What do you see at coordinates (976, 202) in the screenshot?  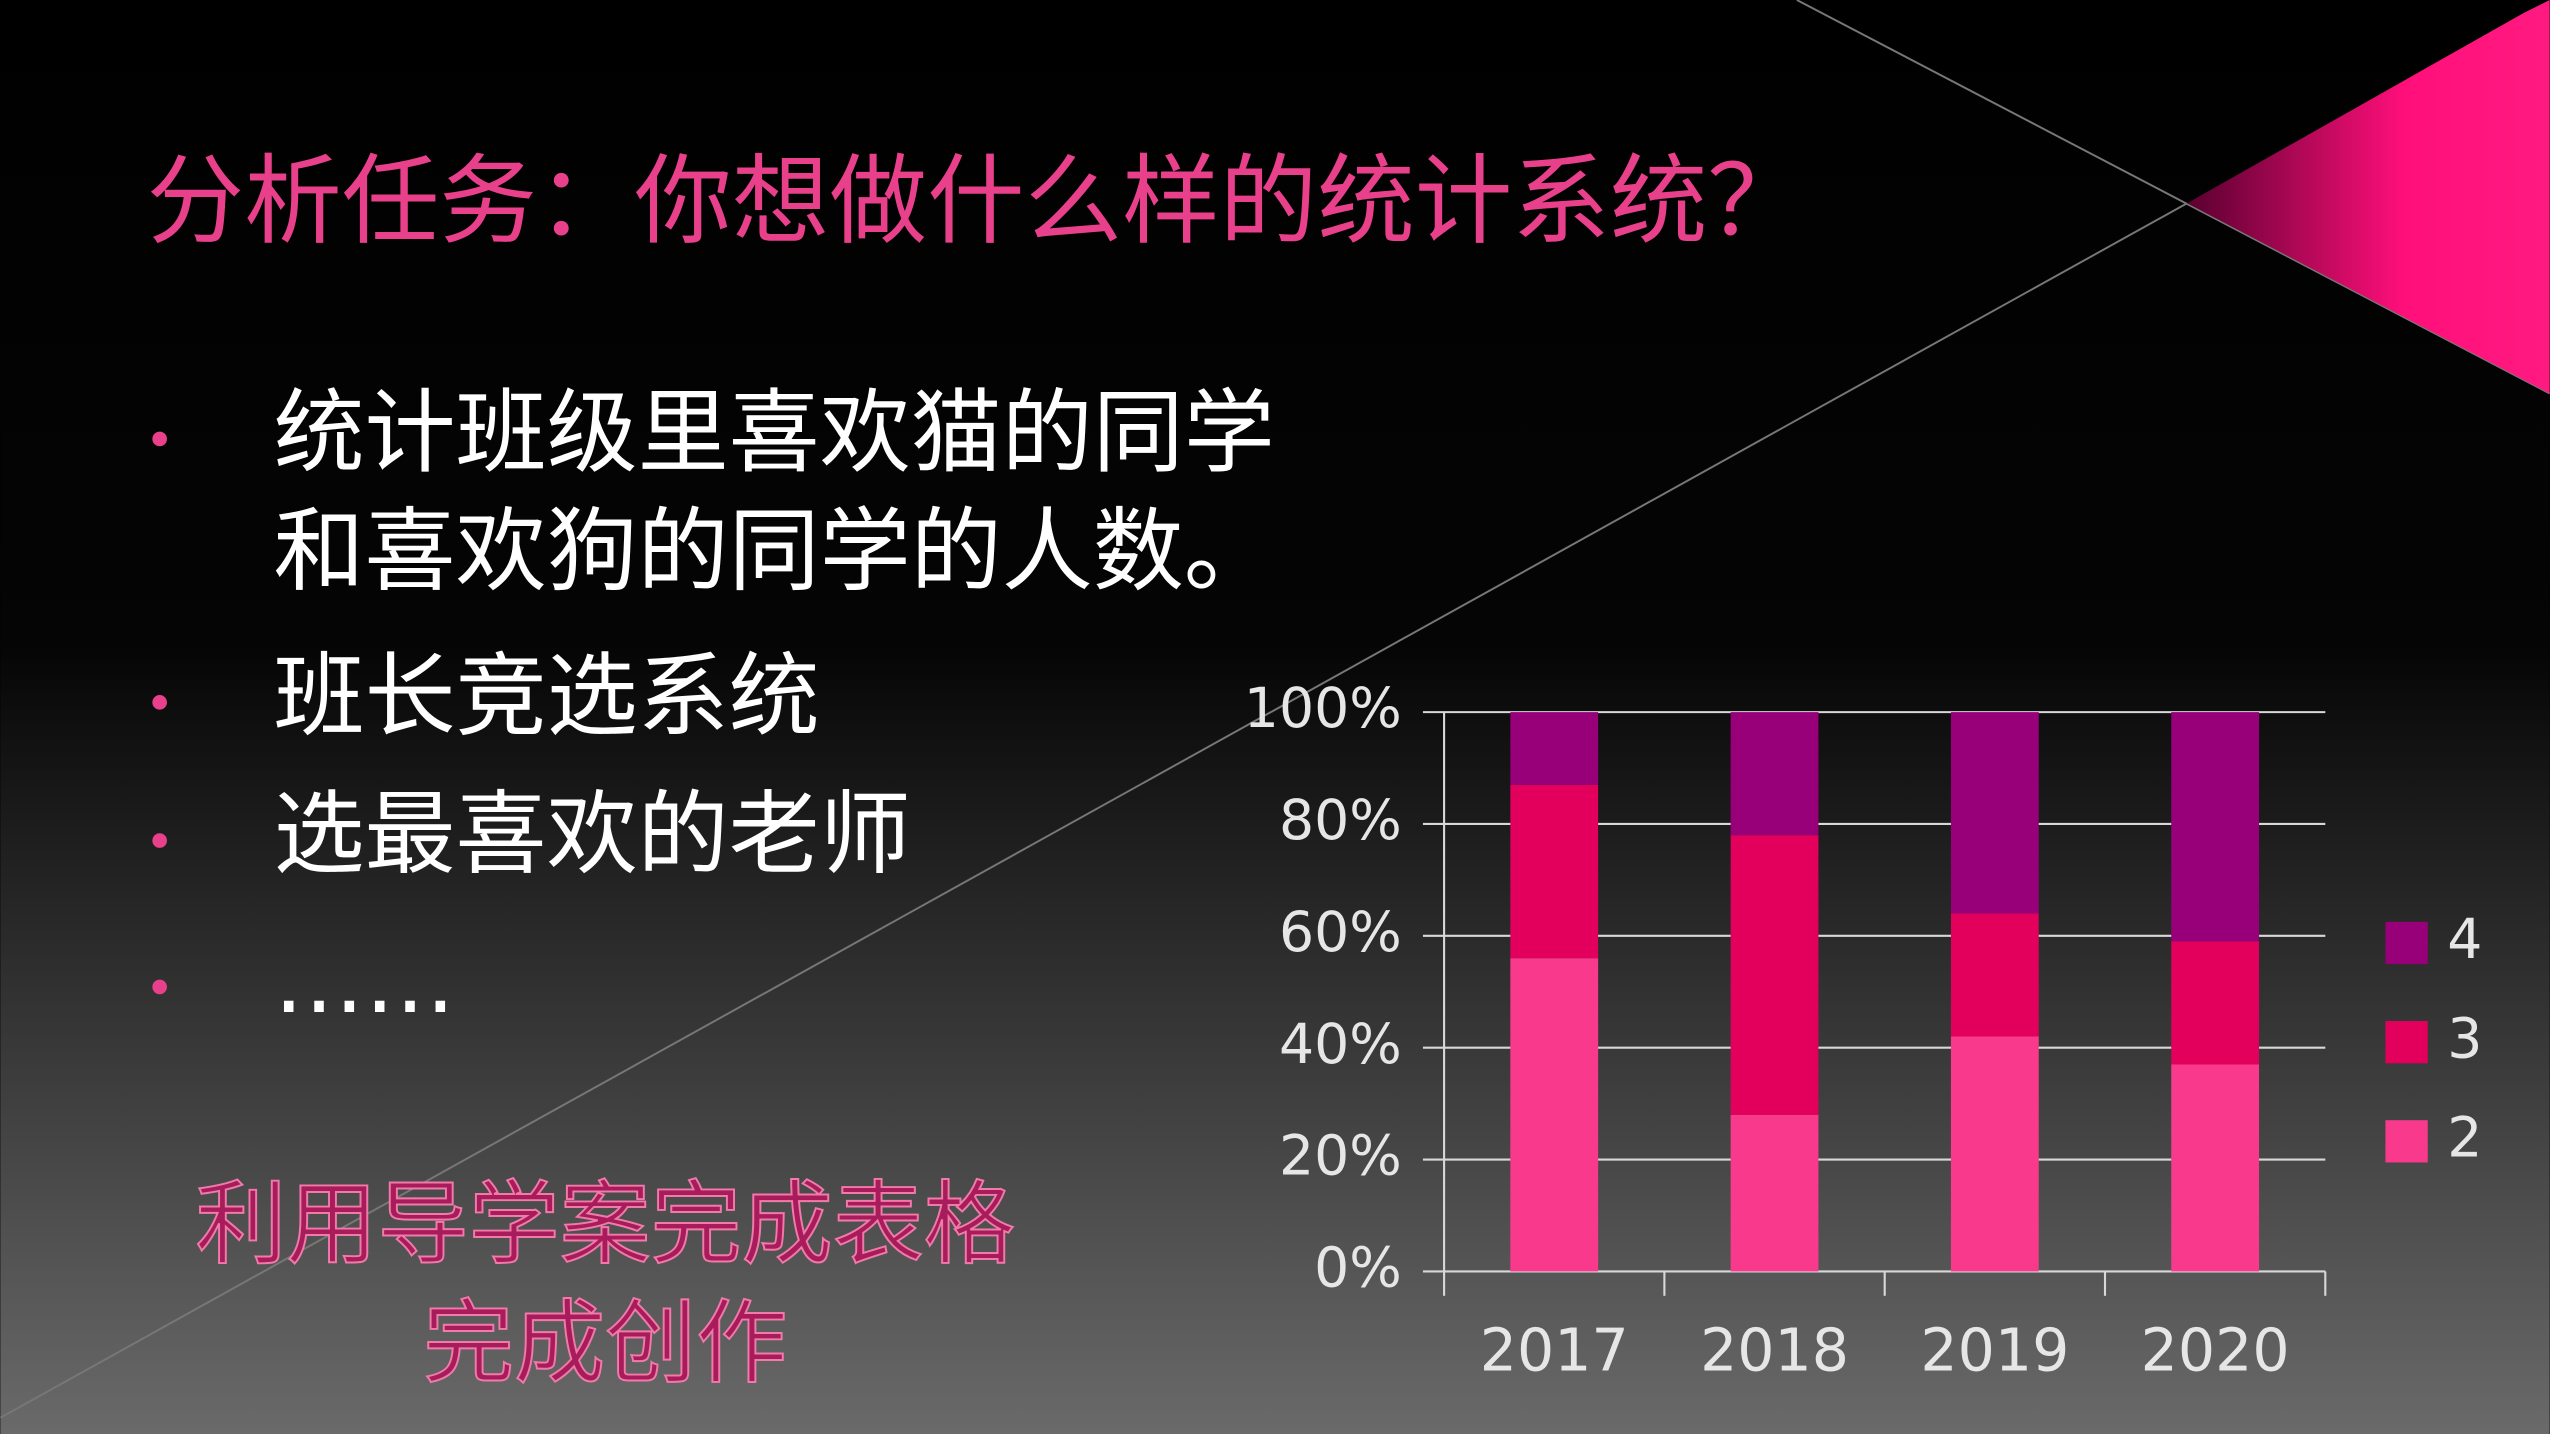 I see `slide-title: 分析任务：你想做什么样的统计系统？` at bounding box center [976, 202].